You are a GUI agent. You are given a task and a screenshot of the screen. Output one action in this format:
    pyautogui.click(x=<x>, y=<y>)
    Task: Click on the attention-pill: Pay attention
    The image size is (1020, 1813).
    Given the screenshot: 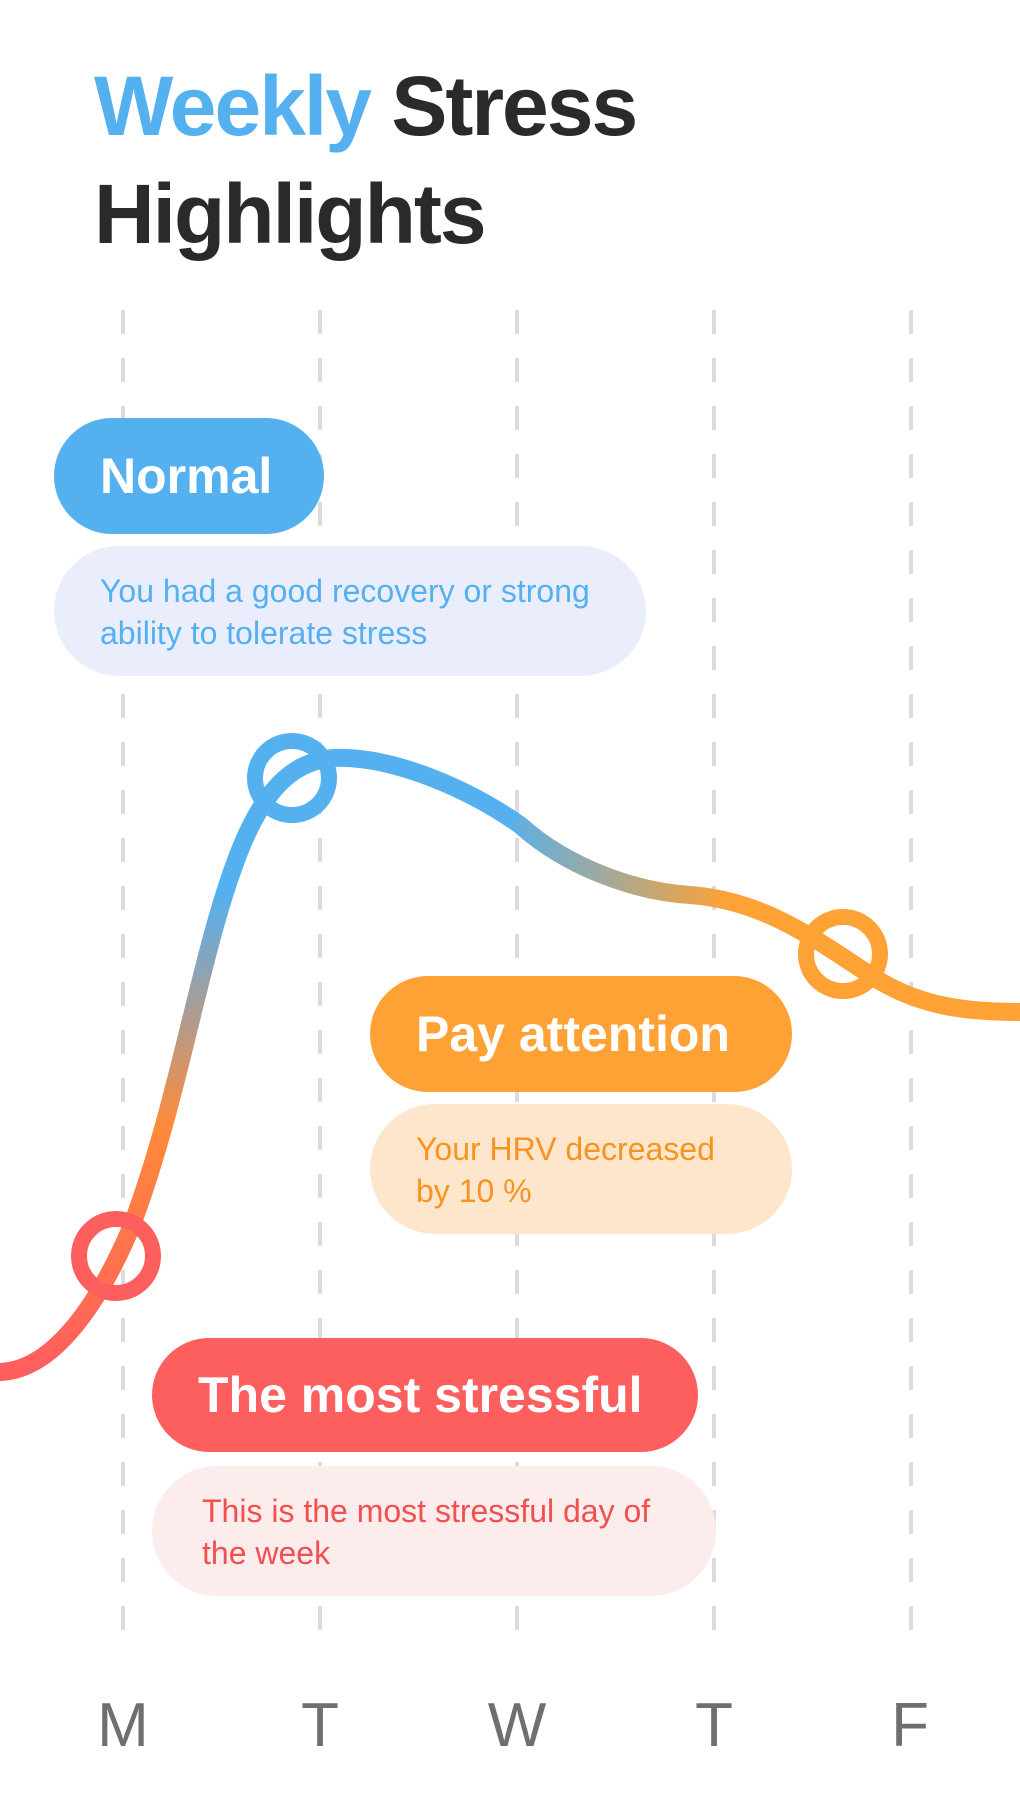 What is the action you would take?
    pyautogui.click(x=581, y=1034)
    